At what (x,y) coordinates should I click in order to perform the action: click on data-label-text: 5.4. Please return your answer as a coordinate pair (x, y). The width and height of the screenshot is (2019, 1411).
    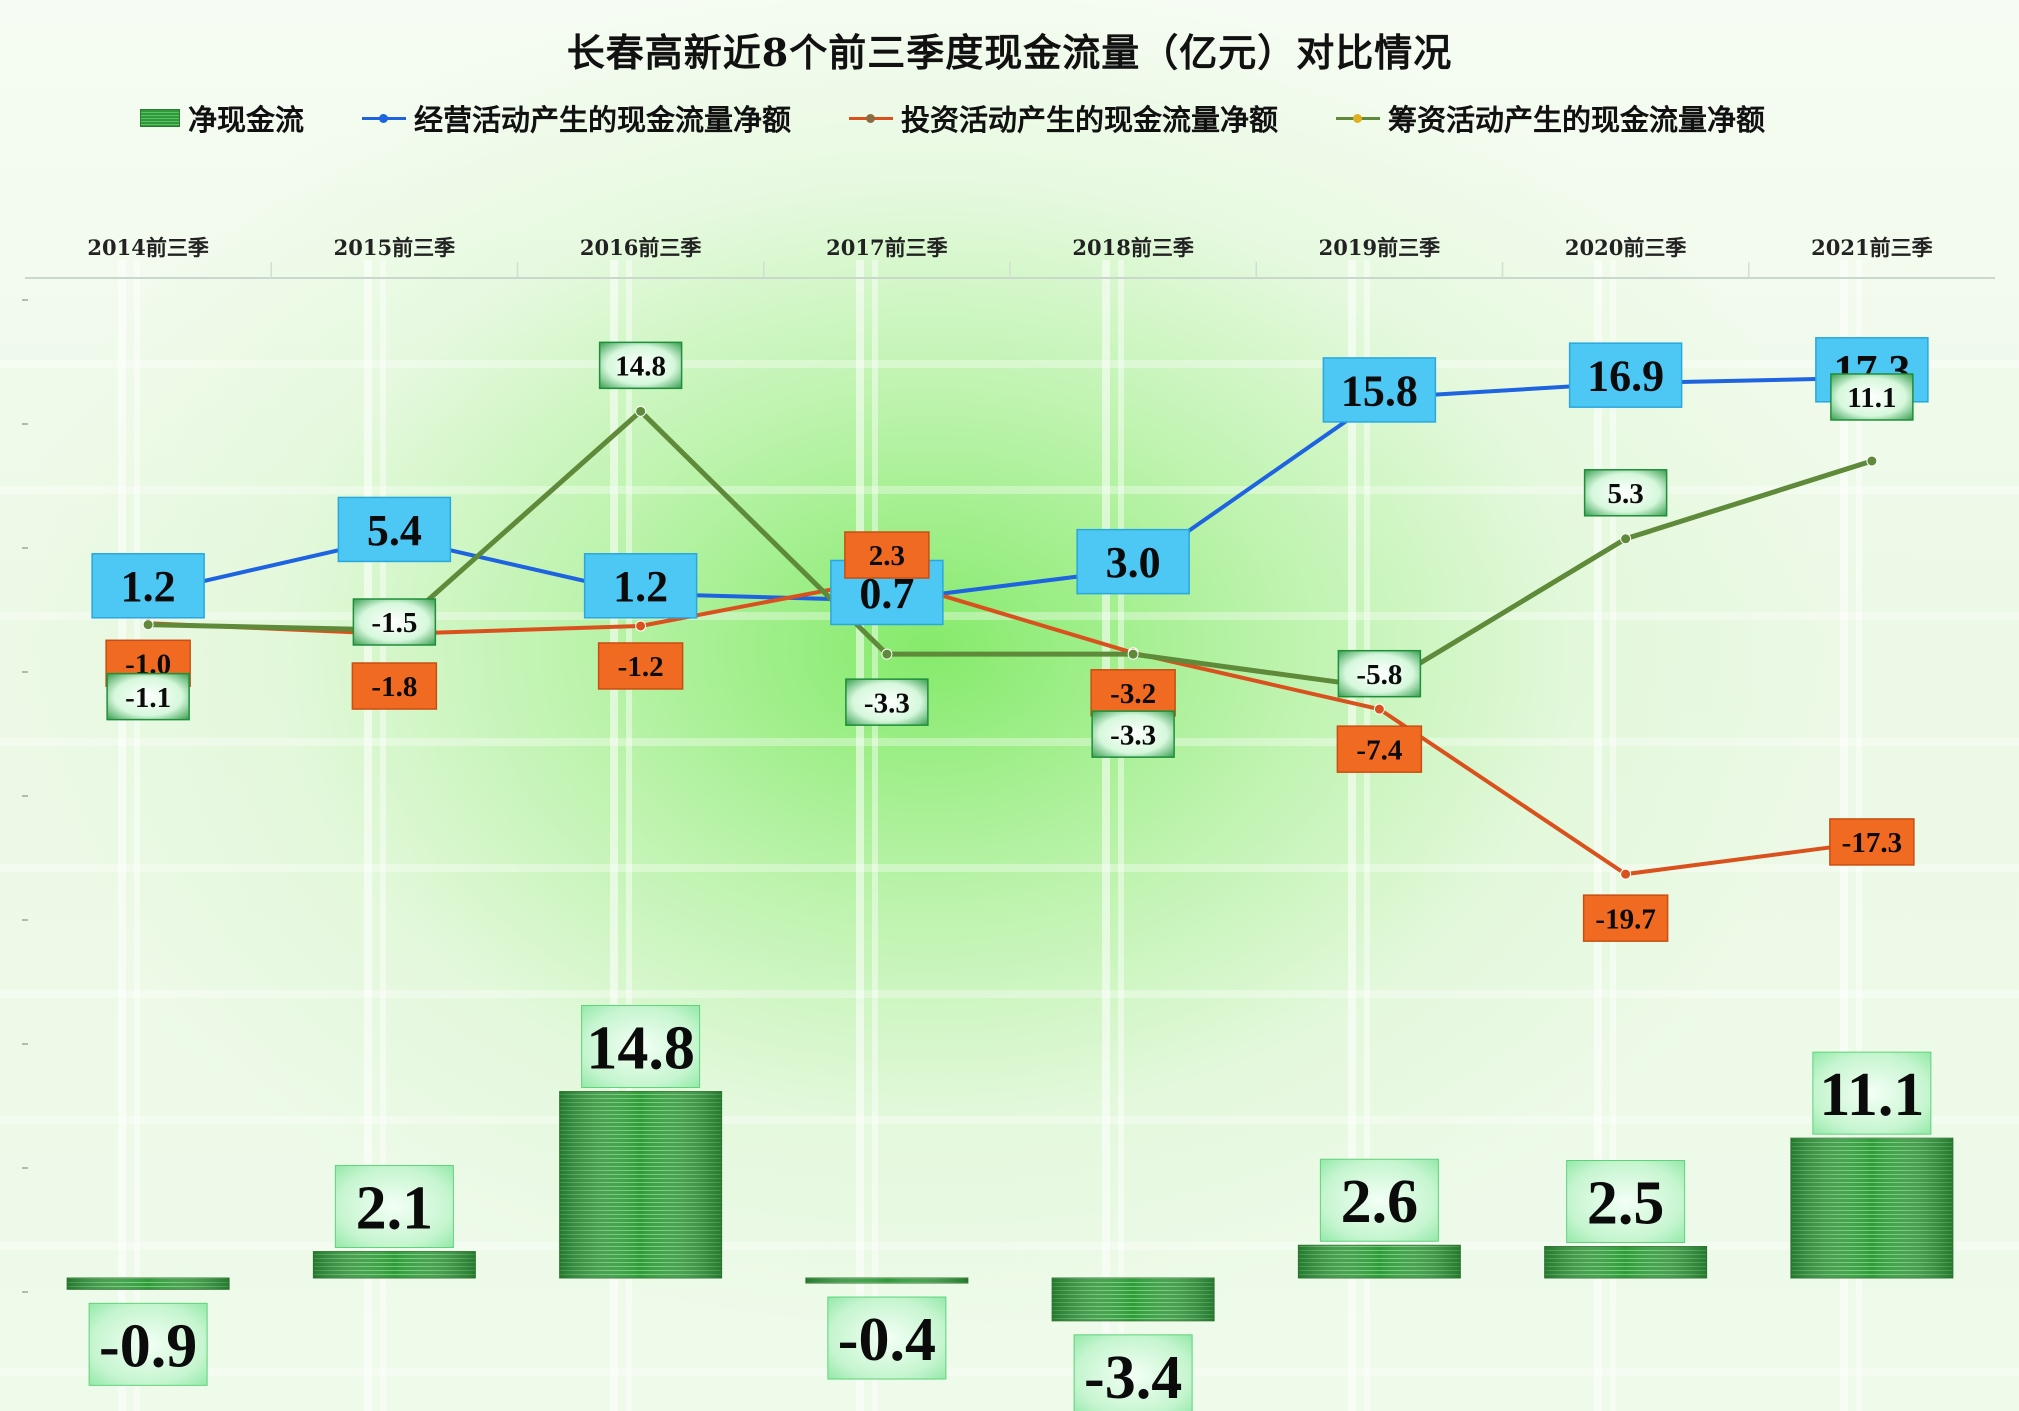
    Looking at the image, I should click on (394, 530).